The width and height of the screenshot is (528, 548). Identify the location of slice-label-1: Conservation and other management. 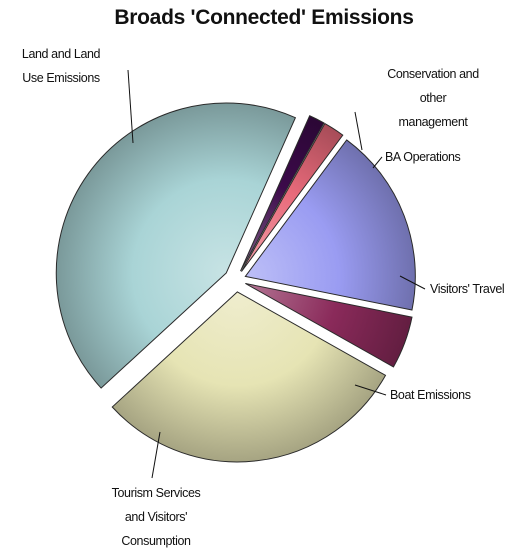
(433, 98).